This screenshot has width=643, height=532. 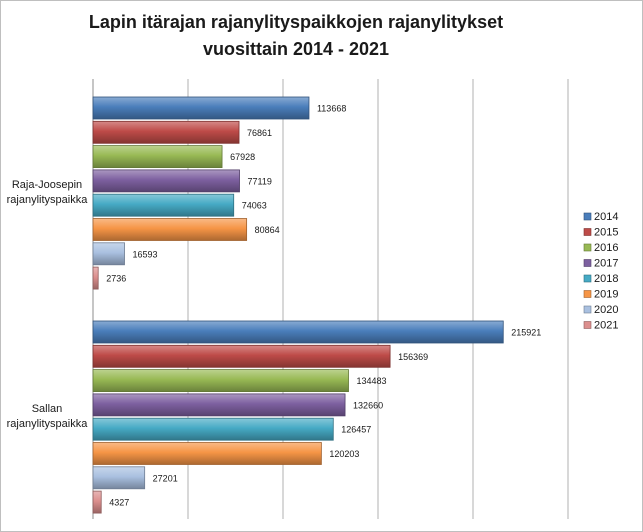 I want to click on bar-data-label: 76861, so click(x=259, y=133).